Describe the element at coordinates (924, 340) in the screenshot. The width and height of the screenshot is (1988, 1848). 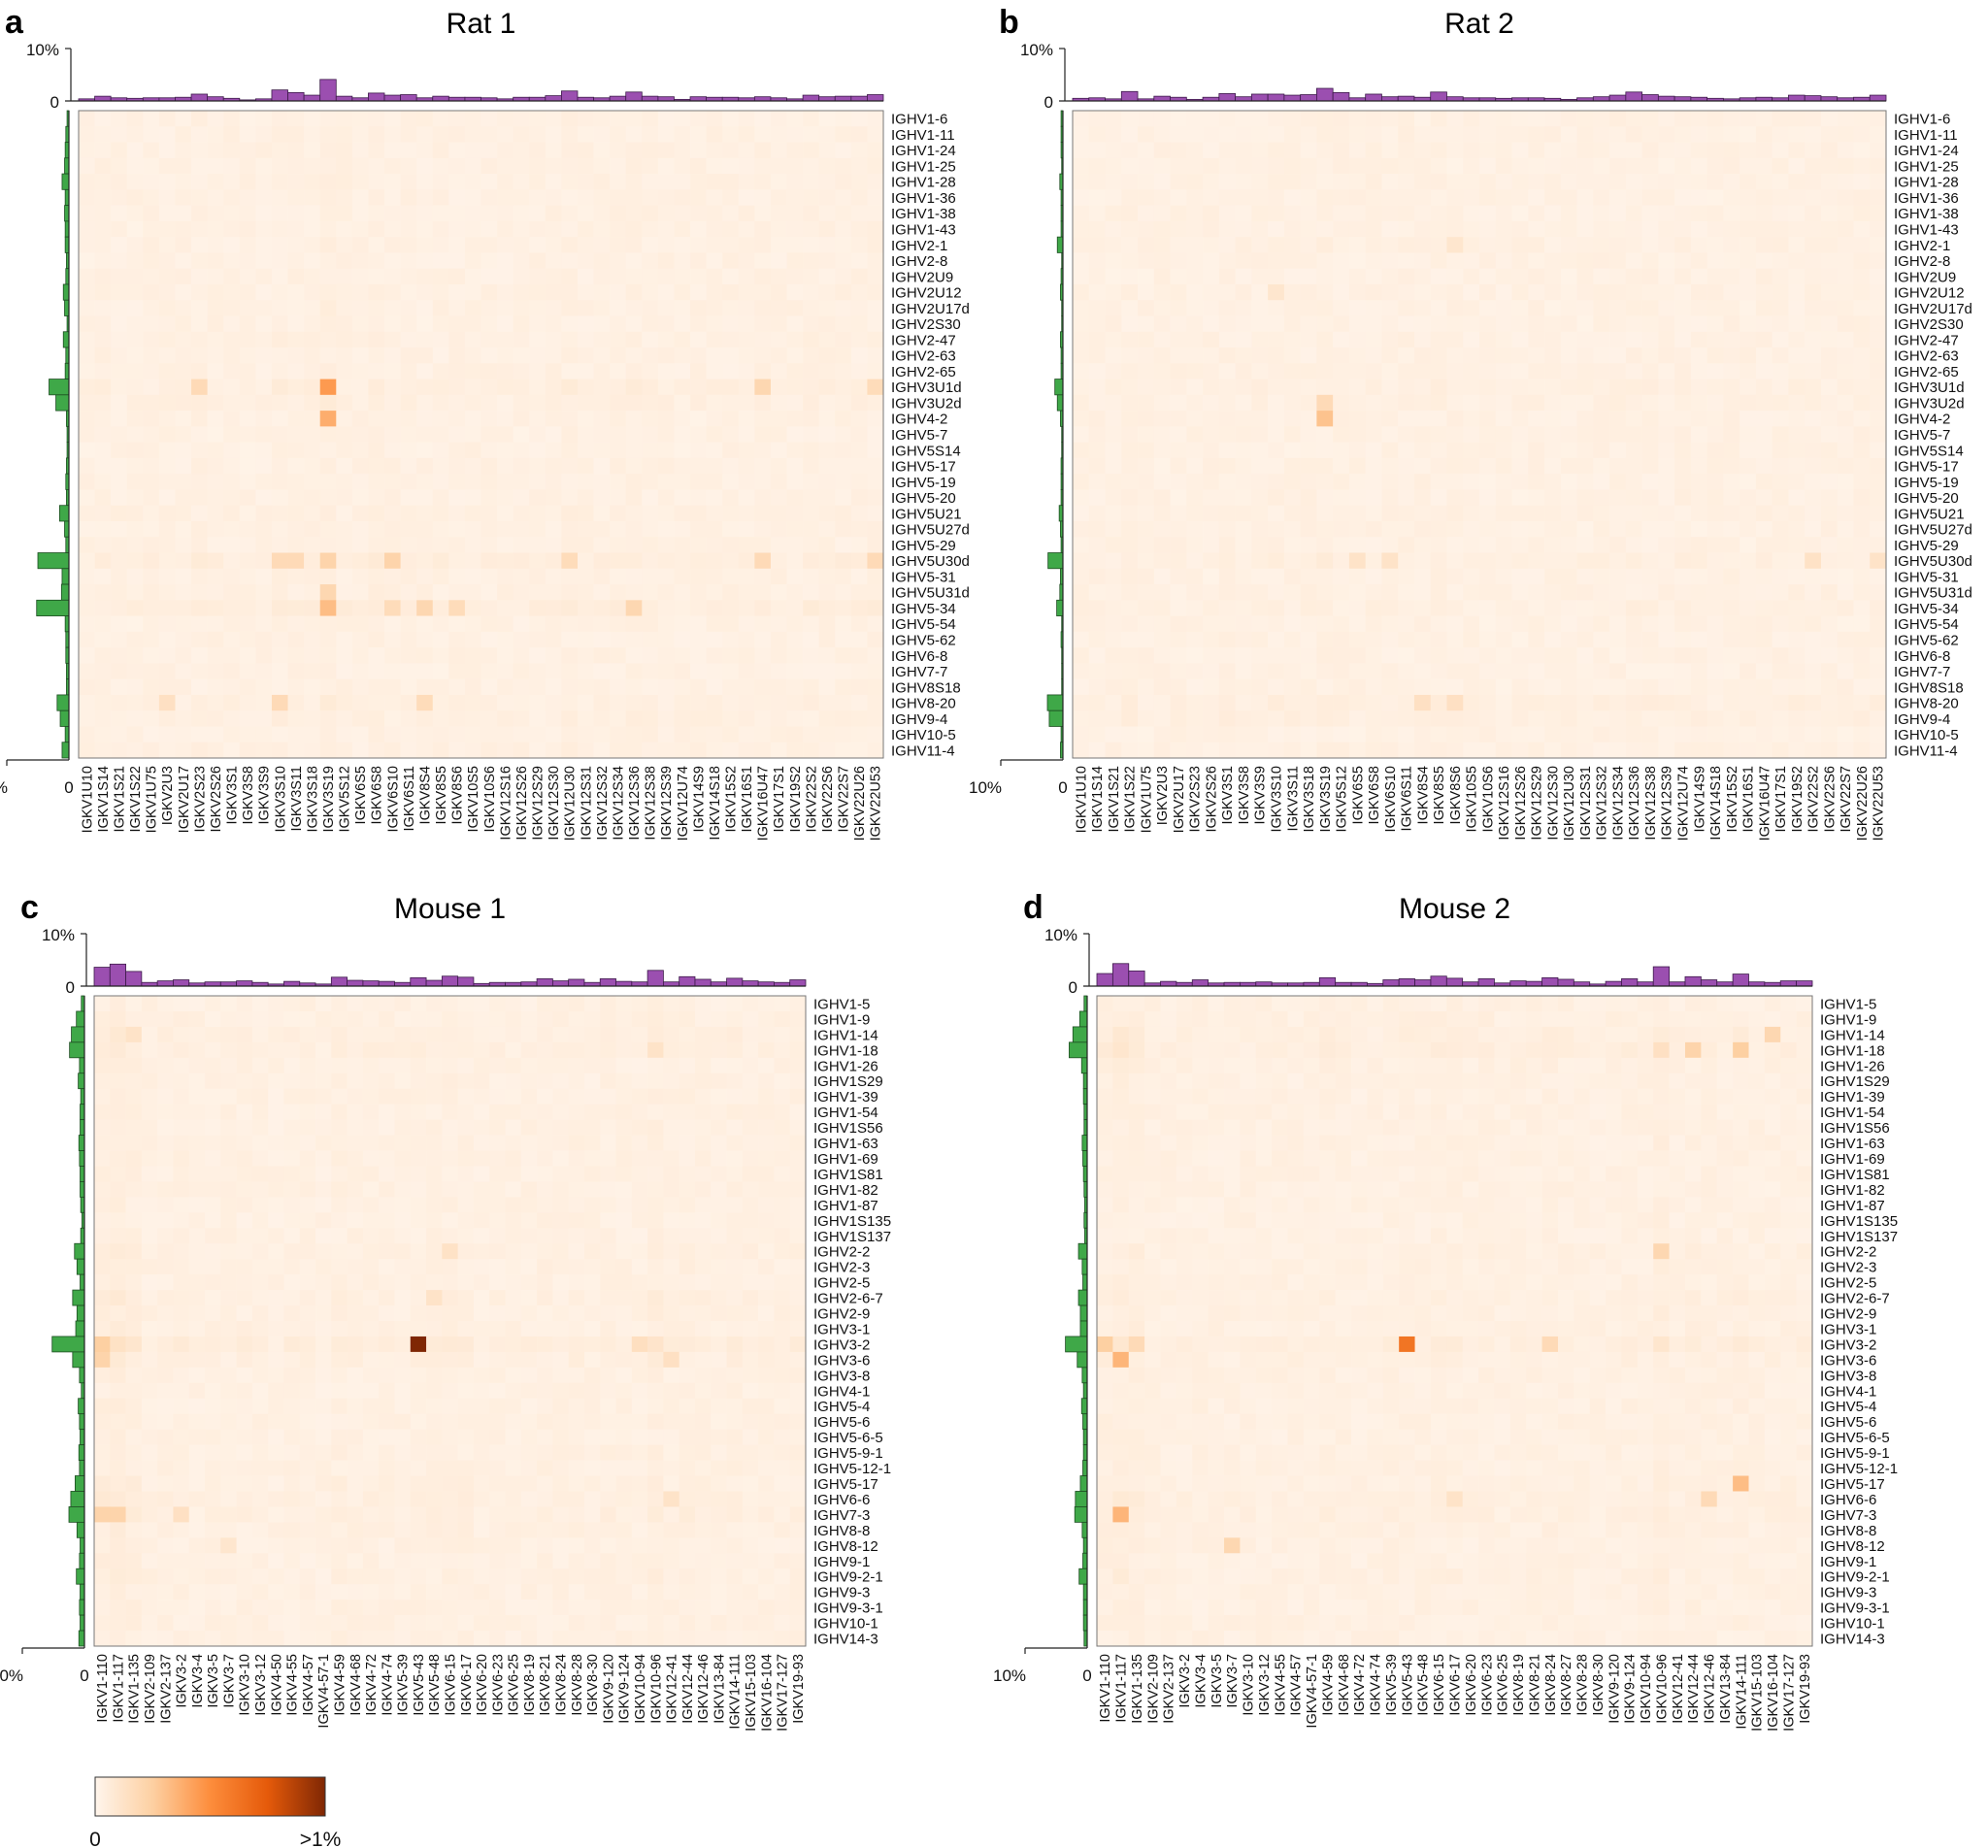
I see `y-tick-label: IGHV2-47` at that location.